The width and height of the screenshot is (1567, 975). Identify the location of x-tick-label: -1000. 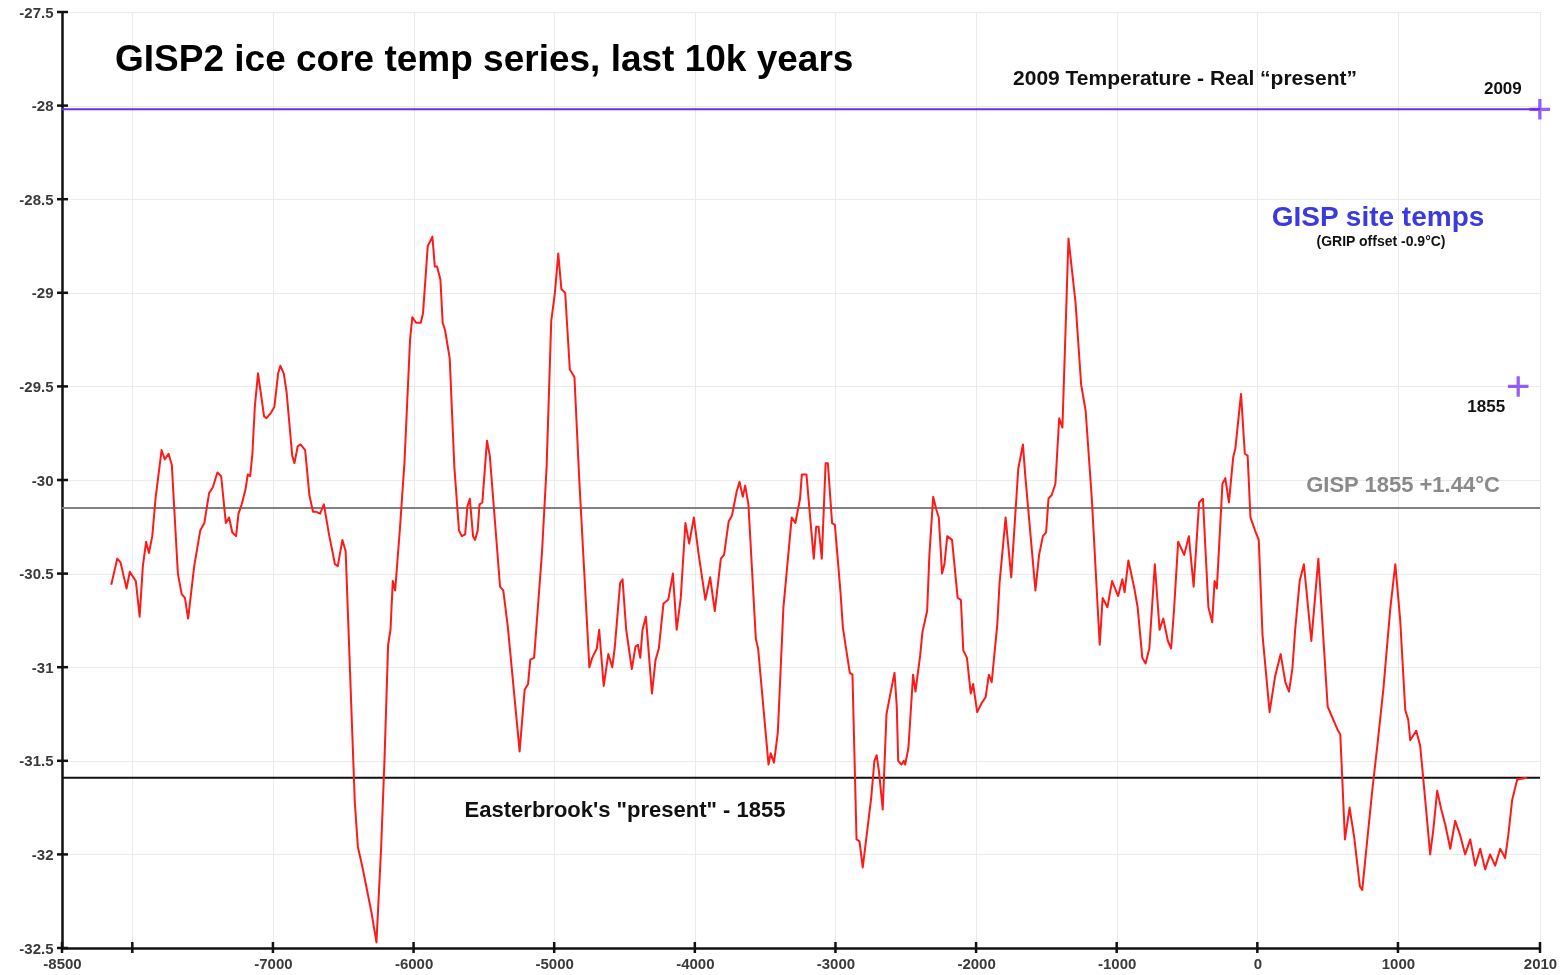
(1117, 963).